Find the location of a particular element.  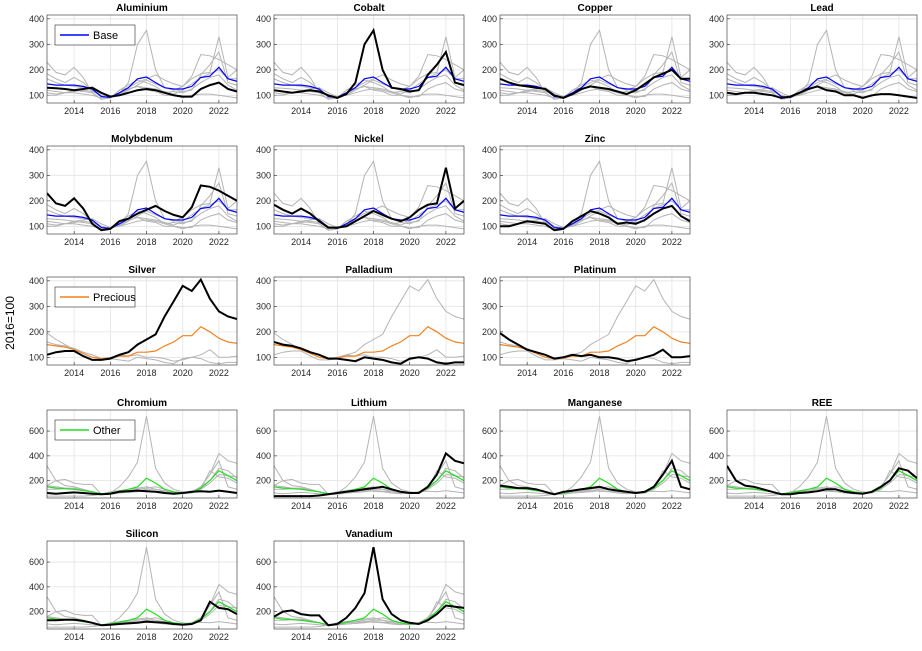

panel: 100 200 300 400 2014 2016 2018 2020 2022 Zinc is located at coordinates (586, 190).